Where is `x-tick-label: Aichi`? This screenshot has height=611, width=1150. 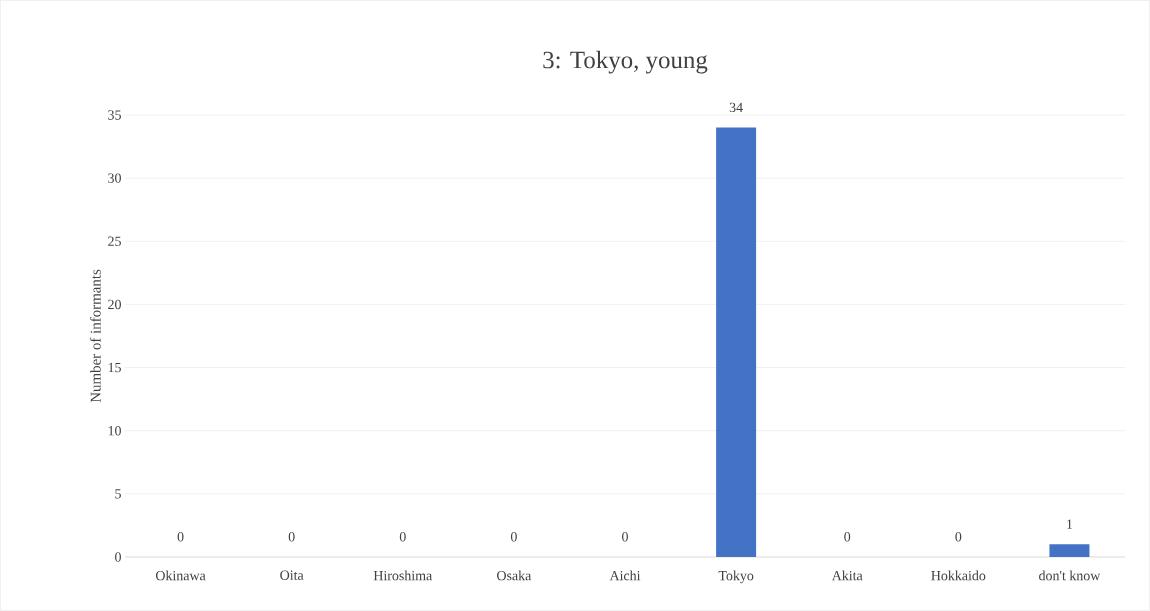 x-tick-label: Aichi is located at coordinates (625, 575).